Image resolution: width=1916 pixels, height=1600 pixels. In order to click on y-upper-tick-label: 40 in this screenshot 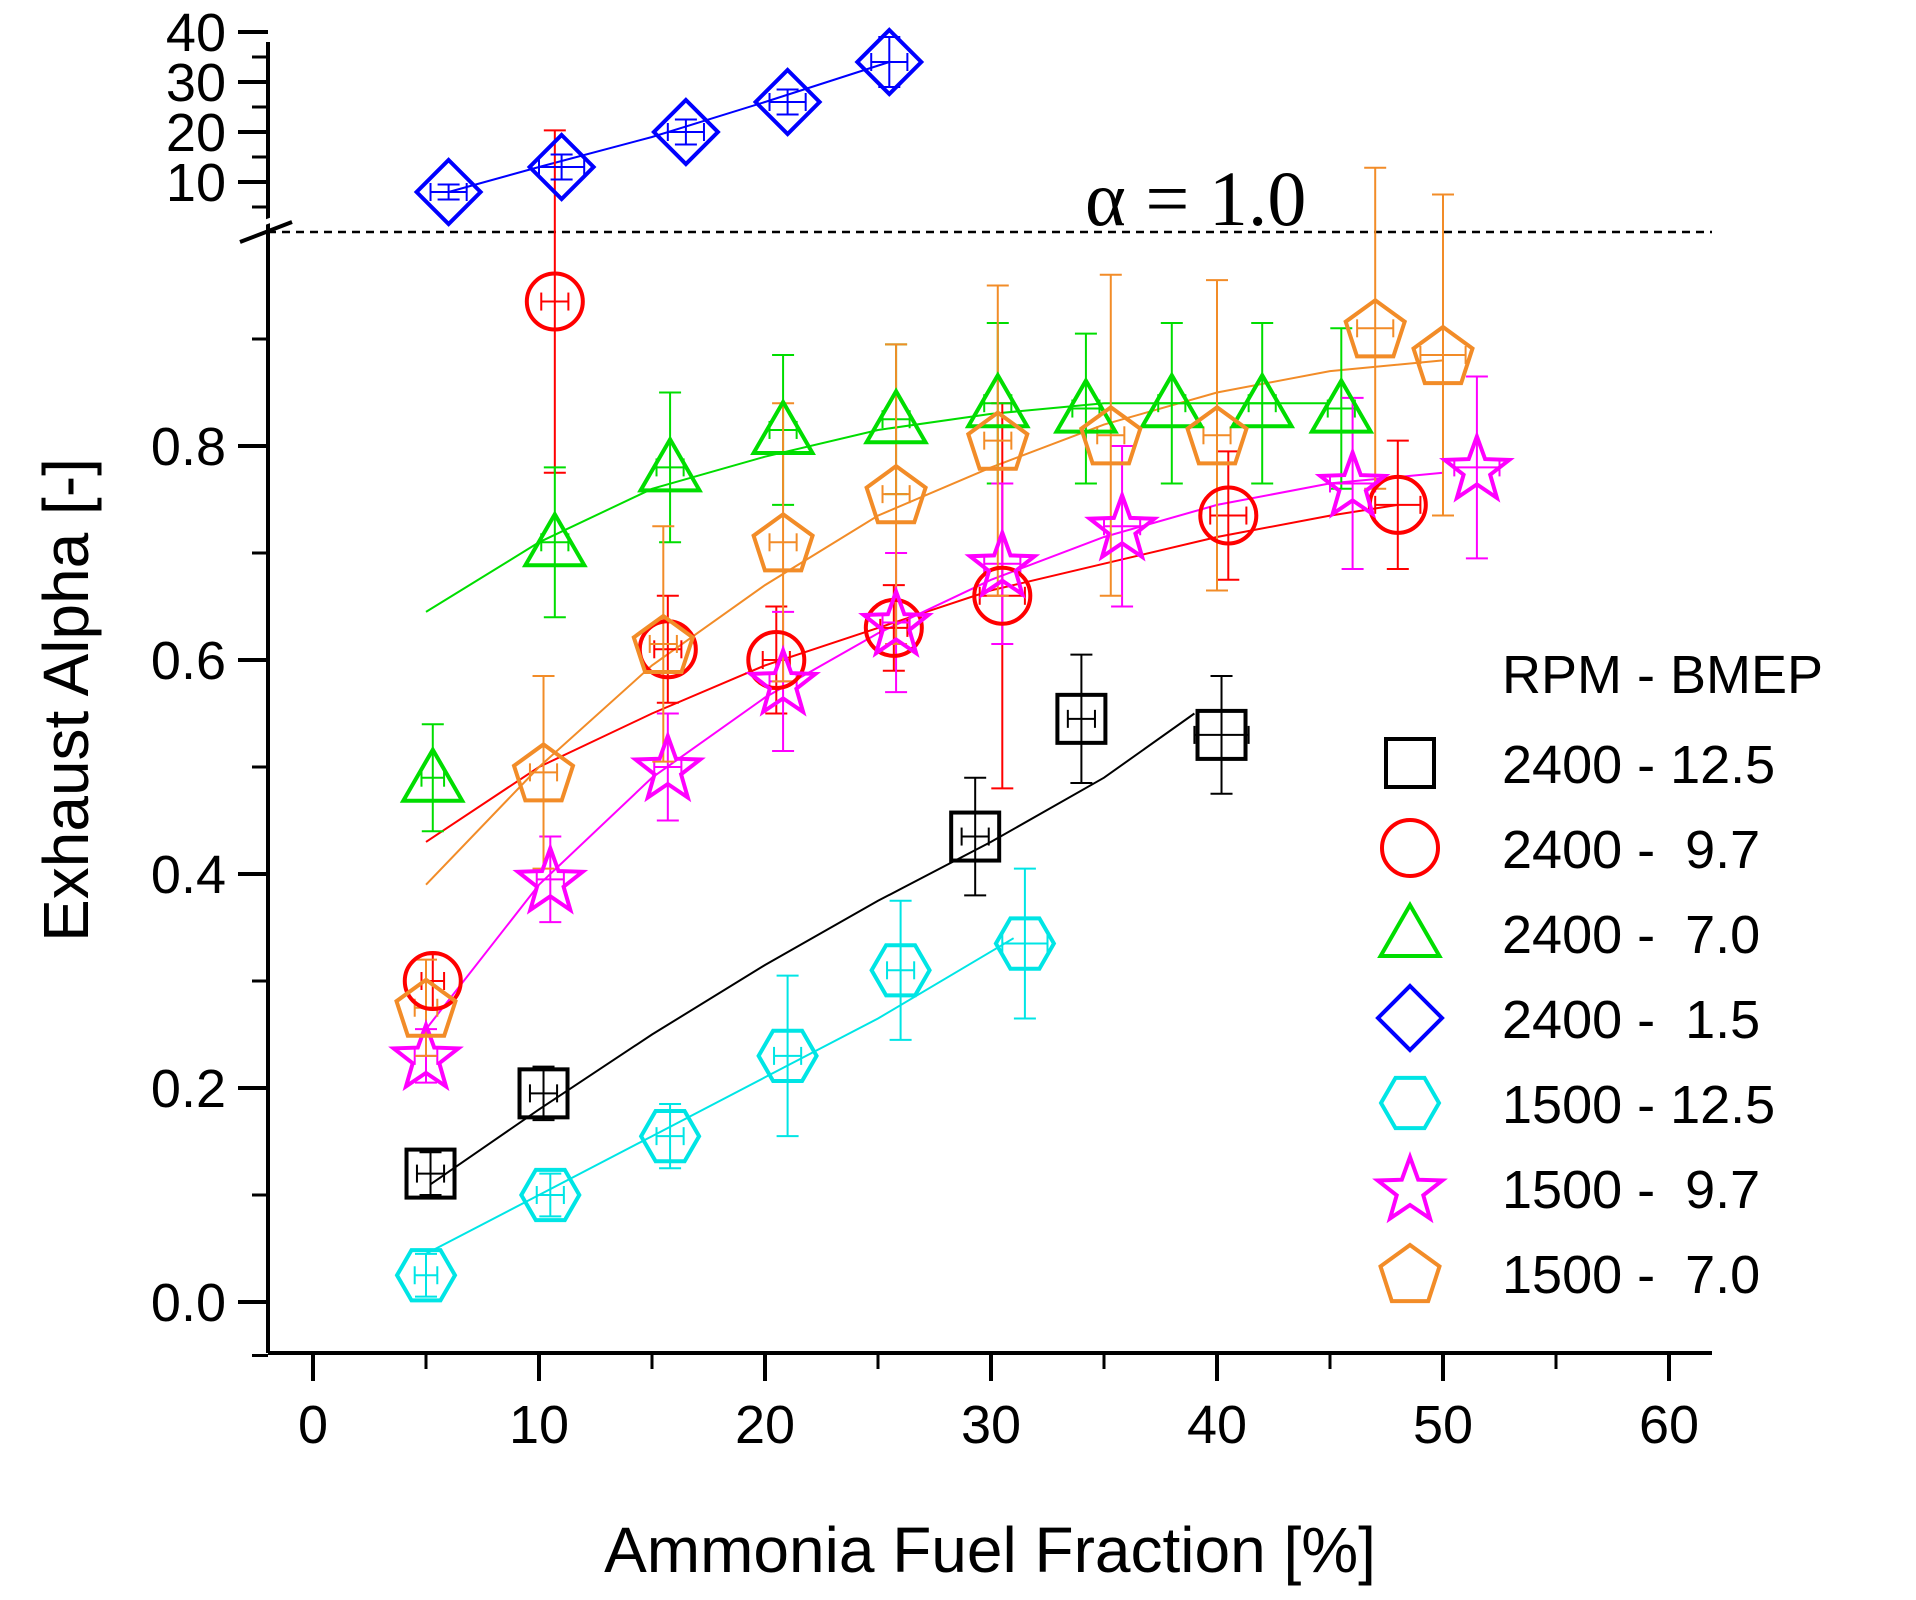, I will do `click(196, 33)`.